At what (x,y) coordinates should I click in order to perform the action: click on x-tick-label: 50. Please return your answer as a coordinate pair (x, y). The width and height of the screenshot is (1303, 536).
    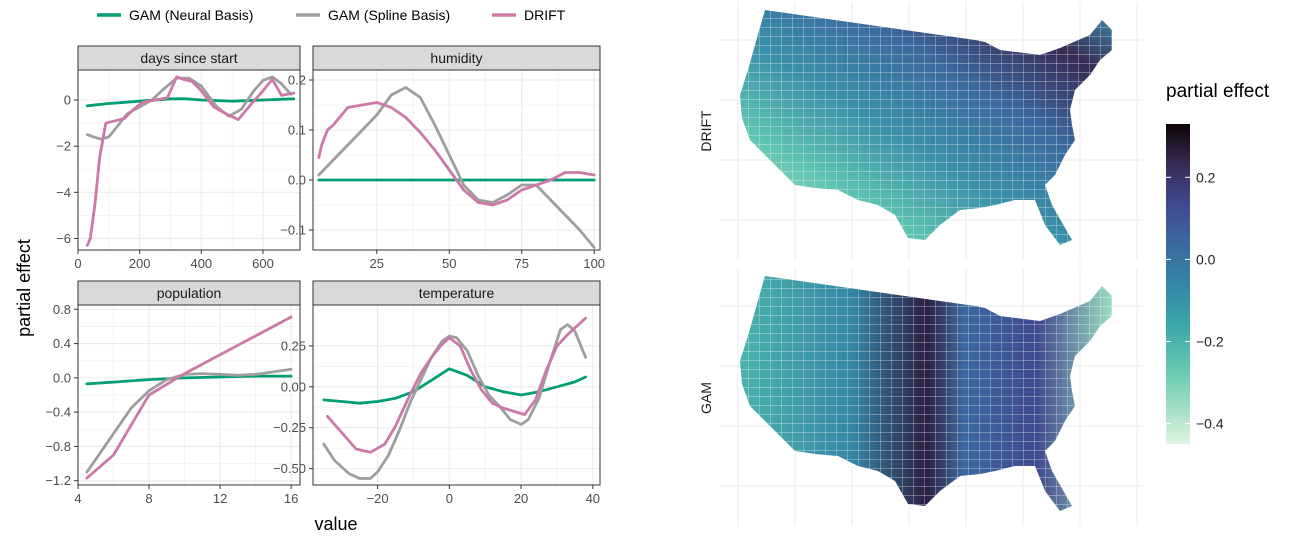
    Looking at the image, I should click on (449, 263).